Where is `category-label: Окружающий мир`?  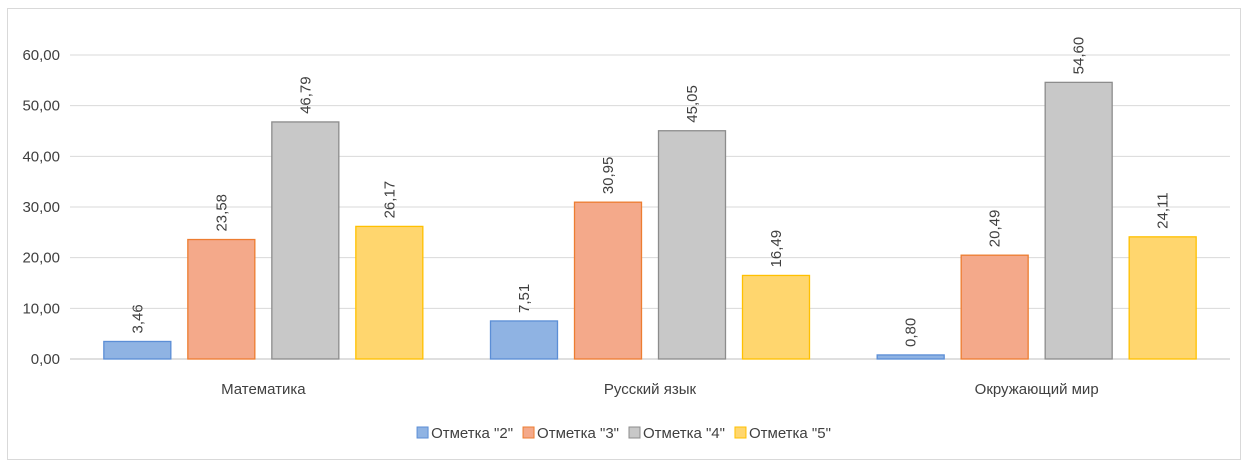
category-label: Окружающий мир is located at coordinates (1037, 389).